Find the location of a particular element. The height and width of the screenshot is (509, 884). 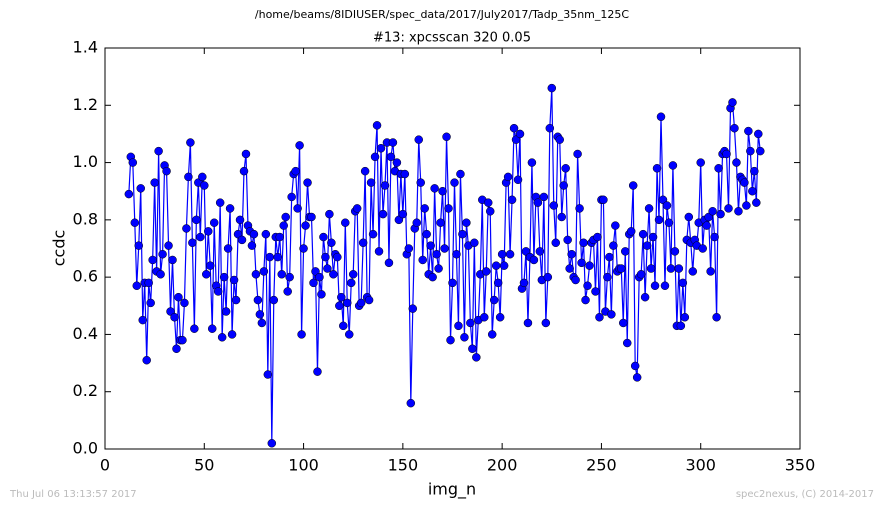

x-tick-label: 100 is located at coordinates (303, 465).